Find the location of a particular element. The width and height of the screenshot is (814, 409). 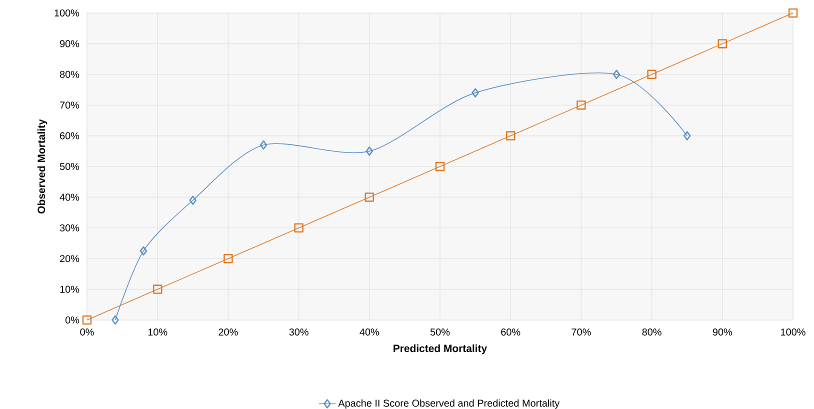

x-tick-label: 60% is located at coordinates (510, 332).